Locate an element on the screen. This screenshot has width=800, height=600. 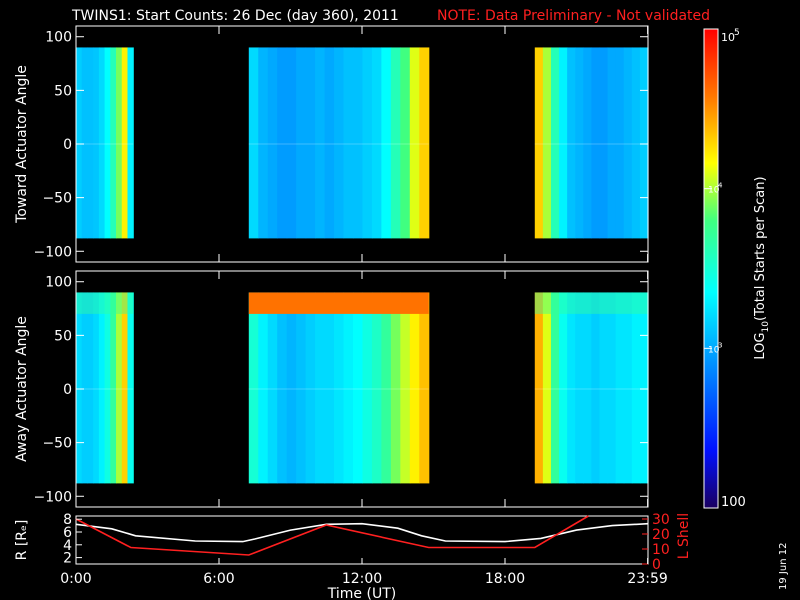
ytick-label-away-1: 50 is located at coordinates (63, 336).